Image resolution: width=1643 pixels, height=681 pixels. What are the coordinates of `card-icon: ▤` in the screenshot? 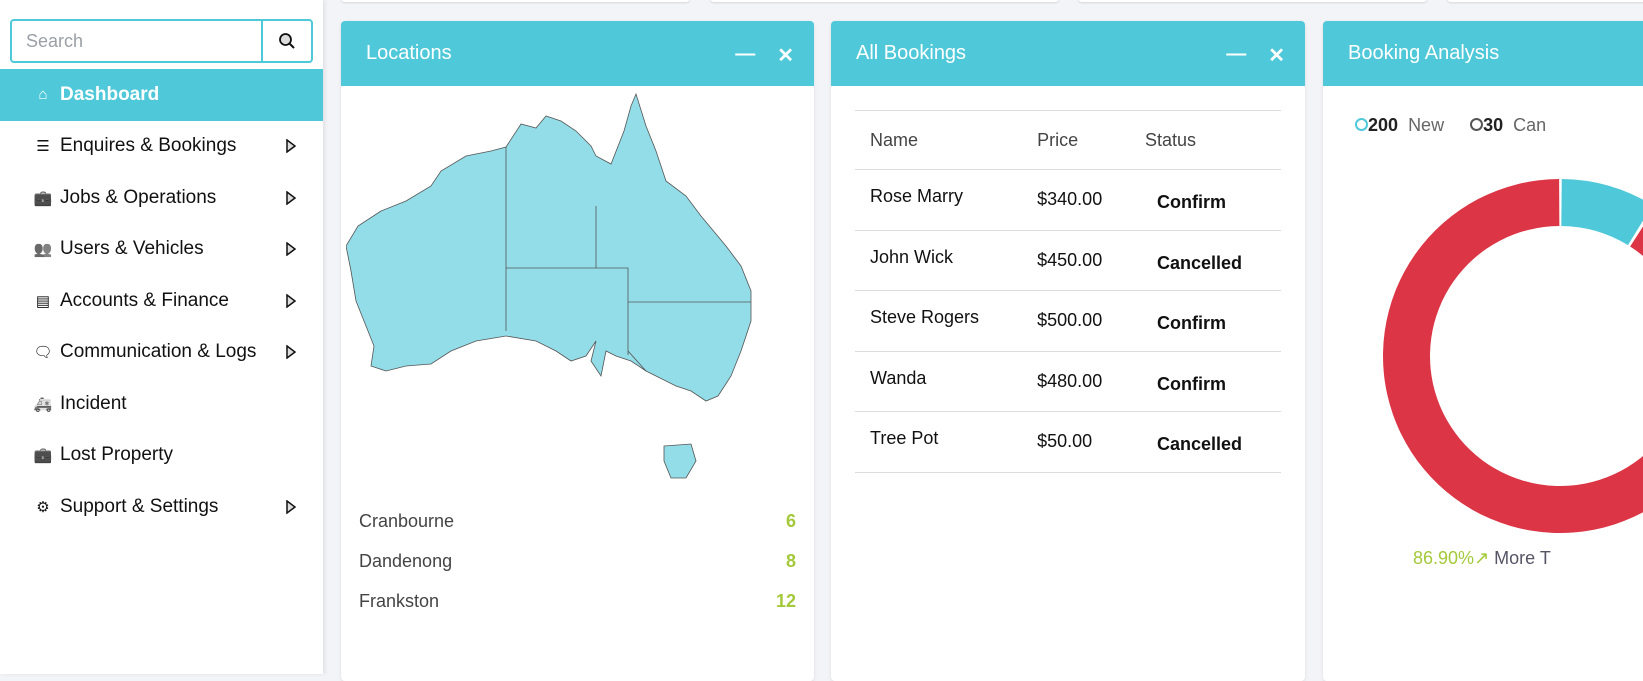 It's located at (43, 301).